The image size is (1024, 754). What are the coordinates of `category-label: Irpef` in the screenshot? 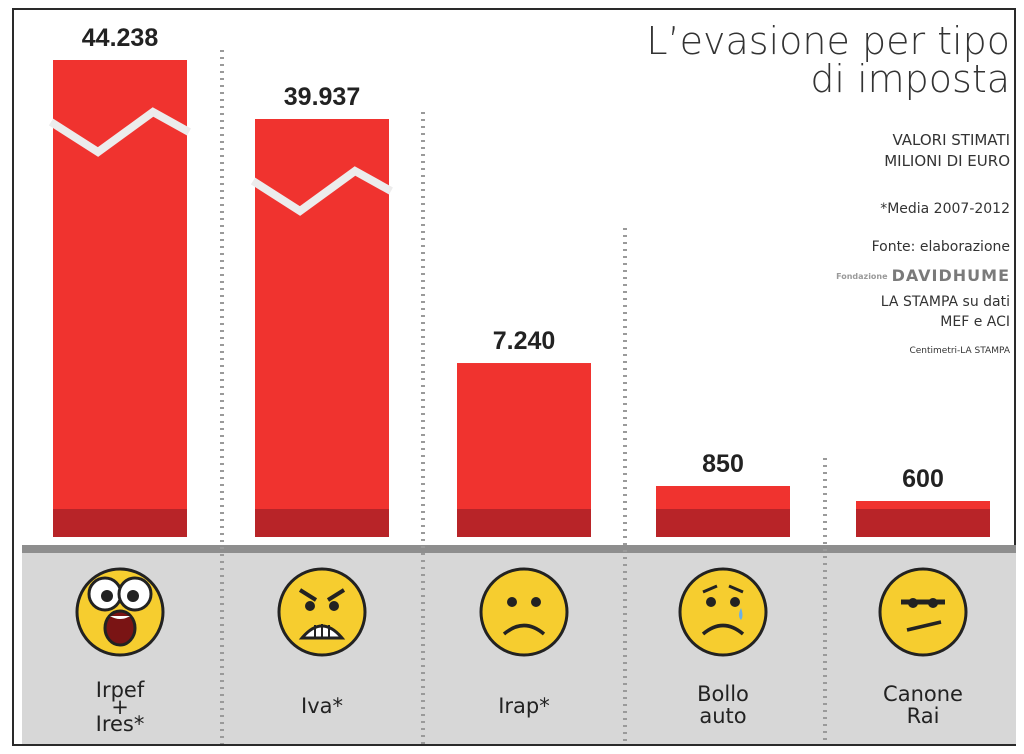 It's located at (120, 690).